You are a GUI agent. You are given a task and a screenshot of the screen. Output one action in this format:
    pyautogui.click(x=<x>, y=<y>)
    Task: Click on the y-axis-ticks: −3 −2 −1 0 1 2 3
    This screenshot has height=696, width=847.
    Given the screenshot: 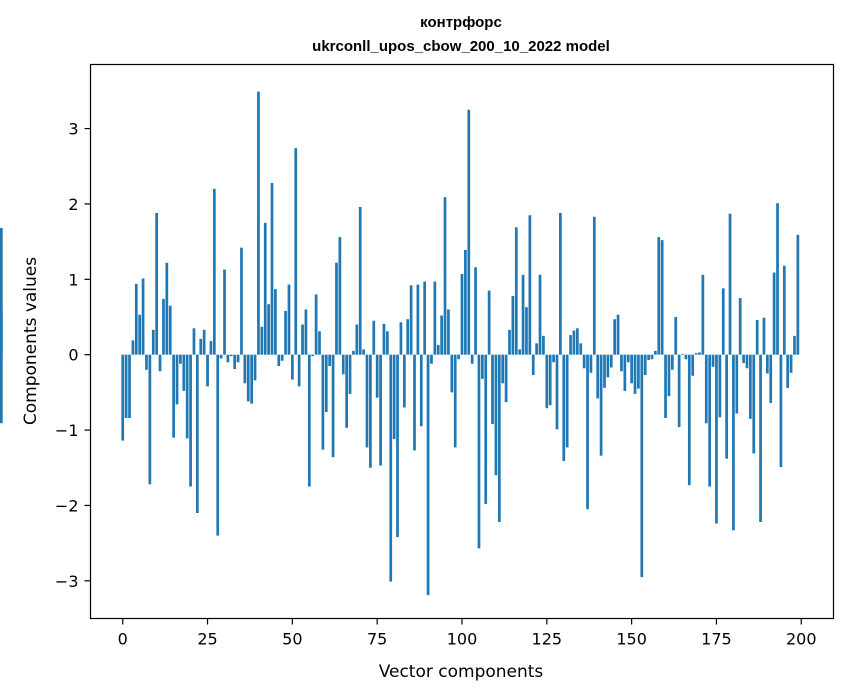 What is the action you would take?
    pyautogui.click(x=73, y=355)
    